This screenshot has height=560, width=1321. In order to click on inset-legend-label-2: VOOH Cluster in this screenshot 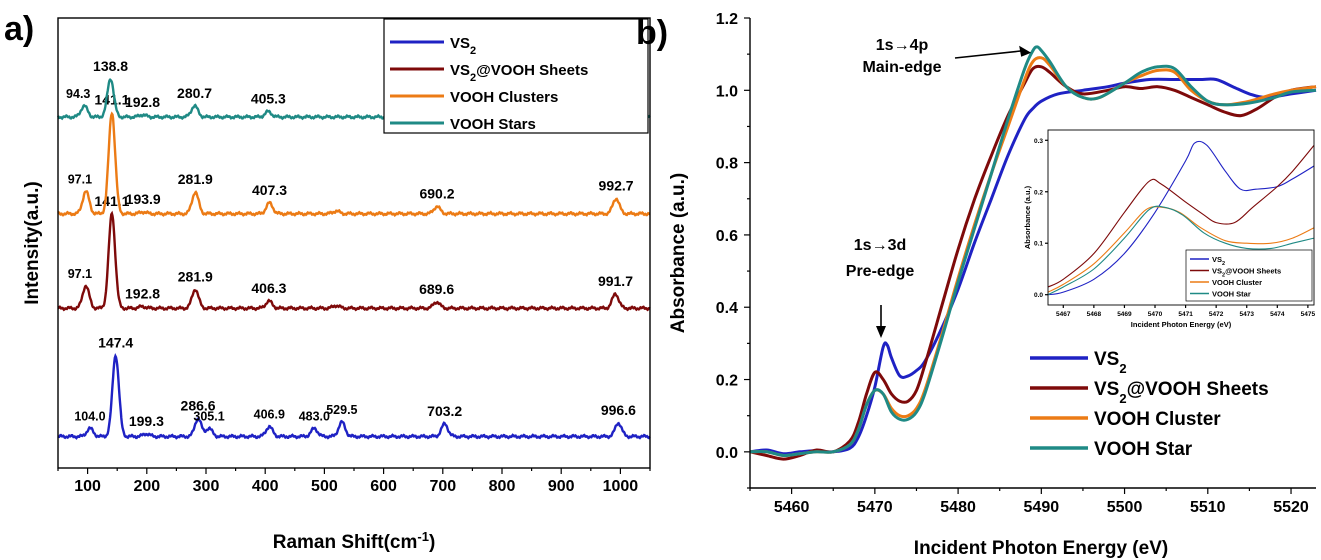, I will do `click(1237, 282)`.